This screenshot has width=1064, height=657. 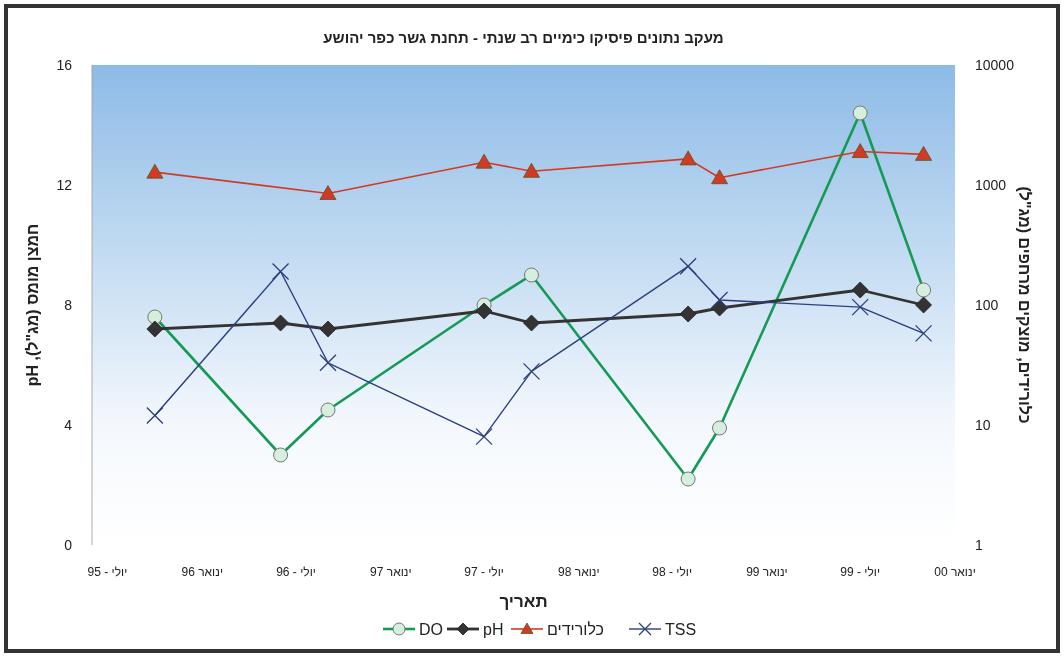 What do you see at coordinates (107, 572) in the screenshot?
I see `x-tick-label: יולי - 95` at bounding box center [107, 572].